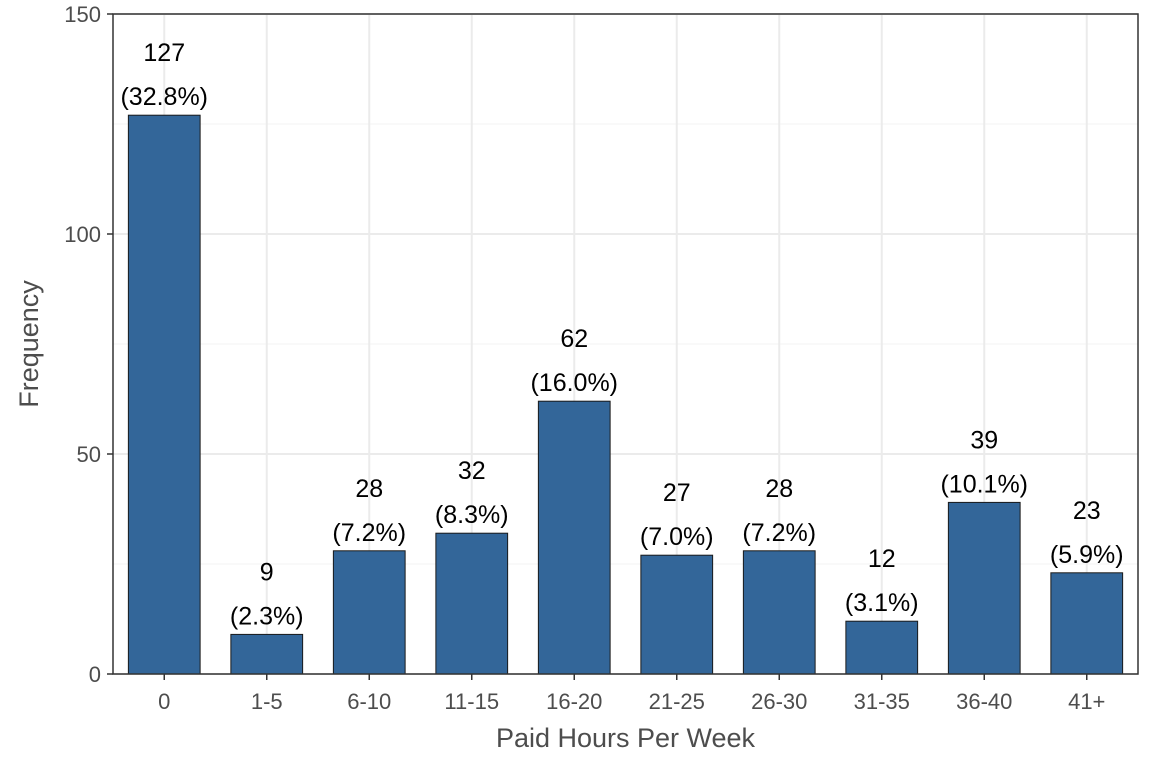  I want to click on y-tick-label: 50, so click(89, 454).